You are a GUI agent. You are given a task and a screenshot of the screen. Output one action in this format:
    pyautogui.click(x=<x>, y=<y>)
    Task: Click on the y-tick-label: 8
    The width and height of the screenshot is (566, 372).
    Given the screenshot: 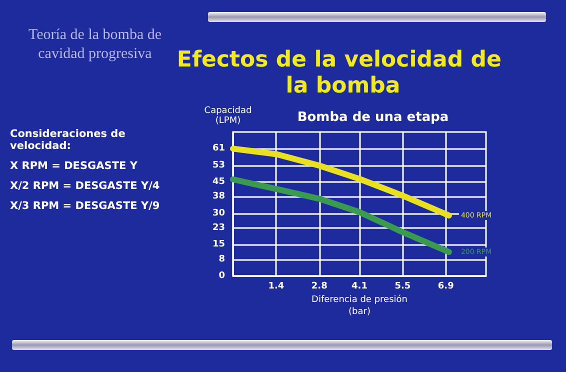 What is the action you would take?
    pyautogui.click(x=221, y=259)
    